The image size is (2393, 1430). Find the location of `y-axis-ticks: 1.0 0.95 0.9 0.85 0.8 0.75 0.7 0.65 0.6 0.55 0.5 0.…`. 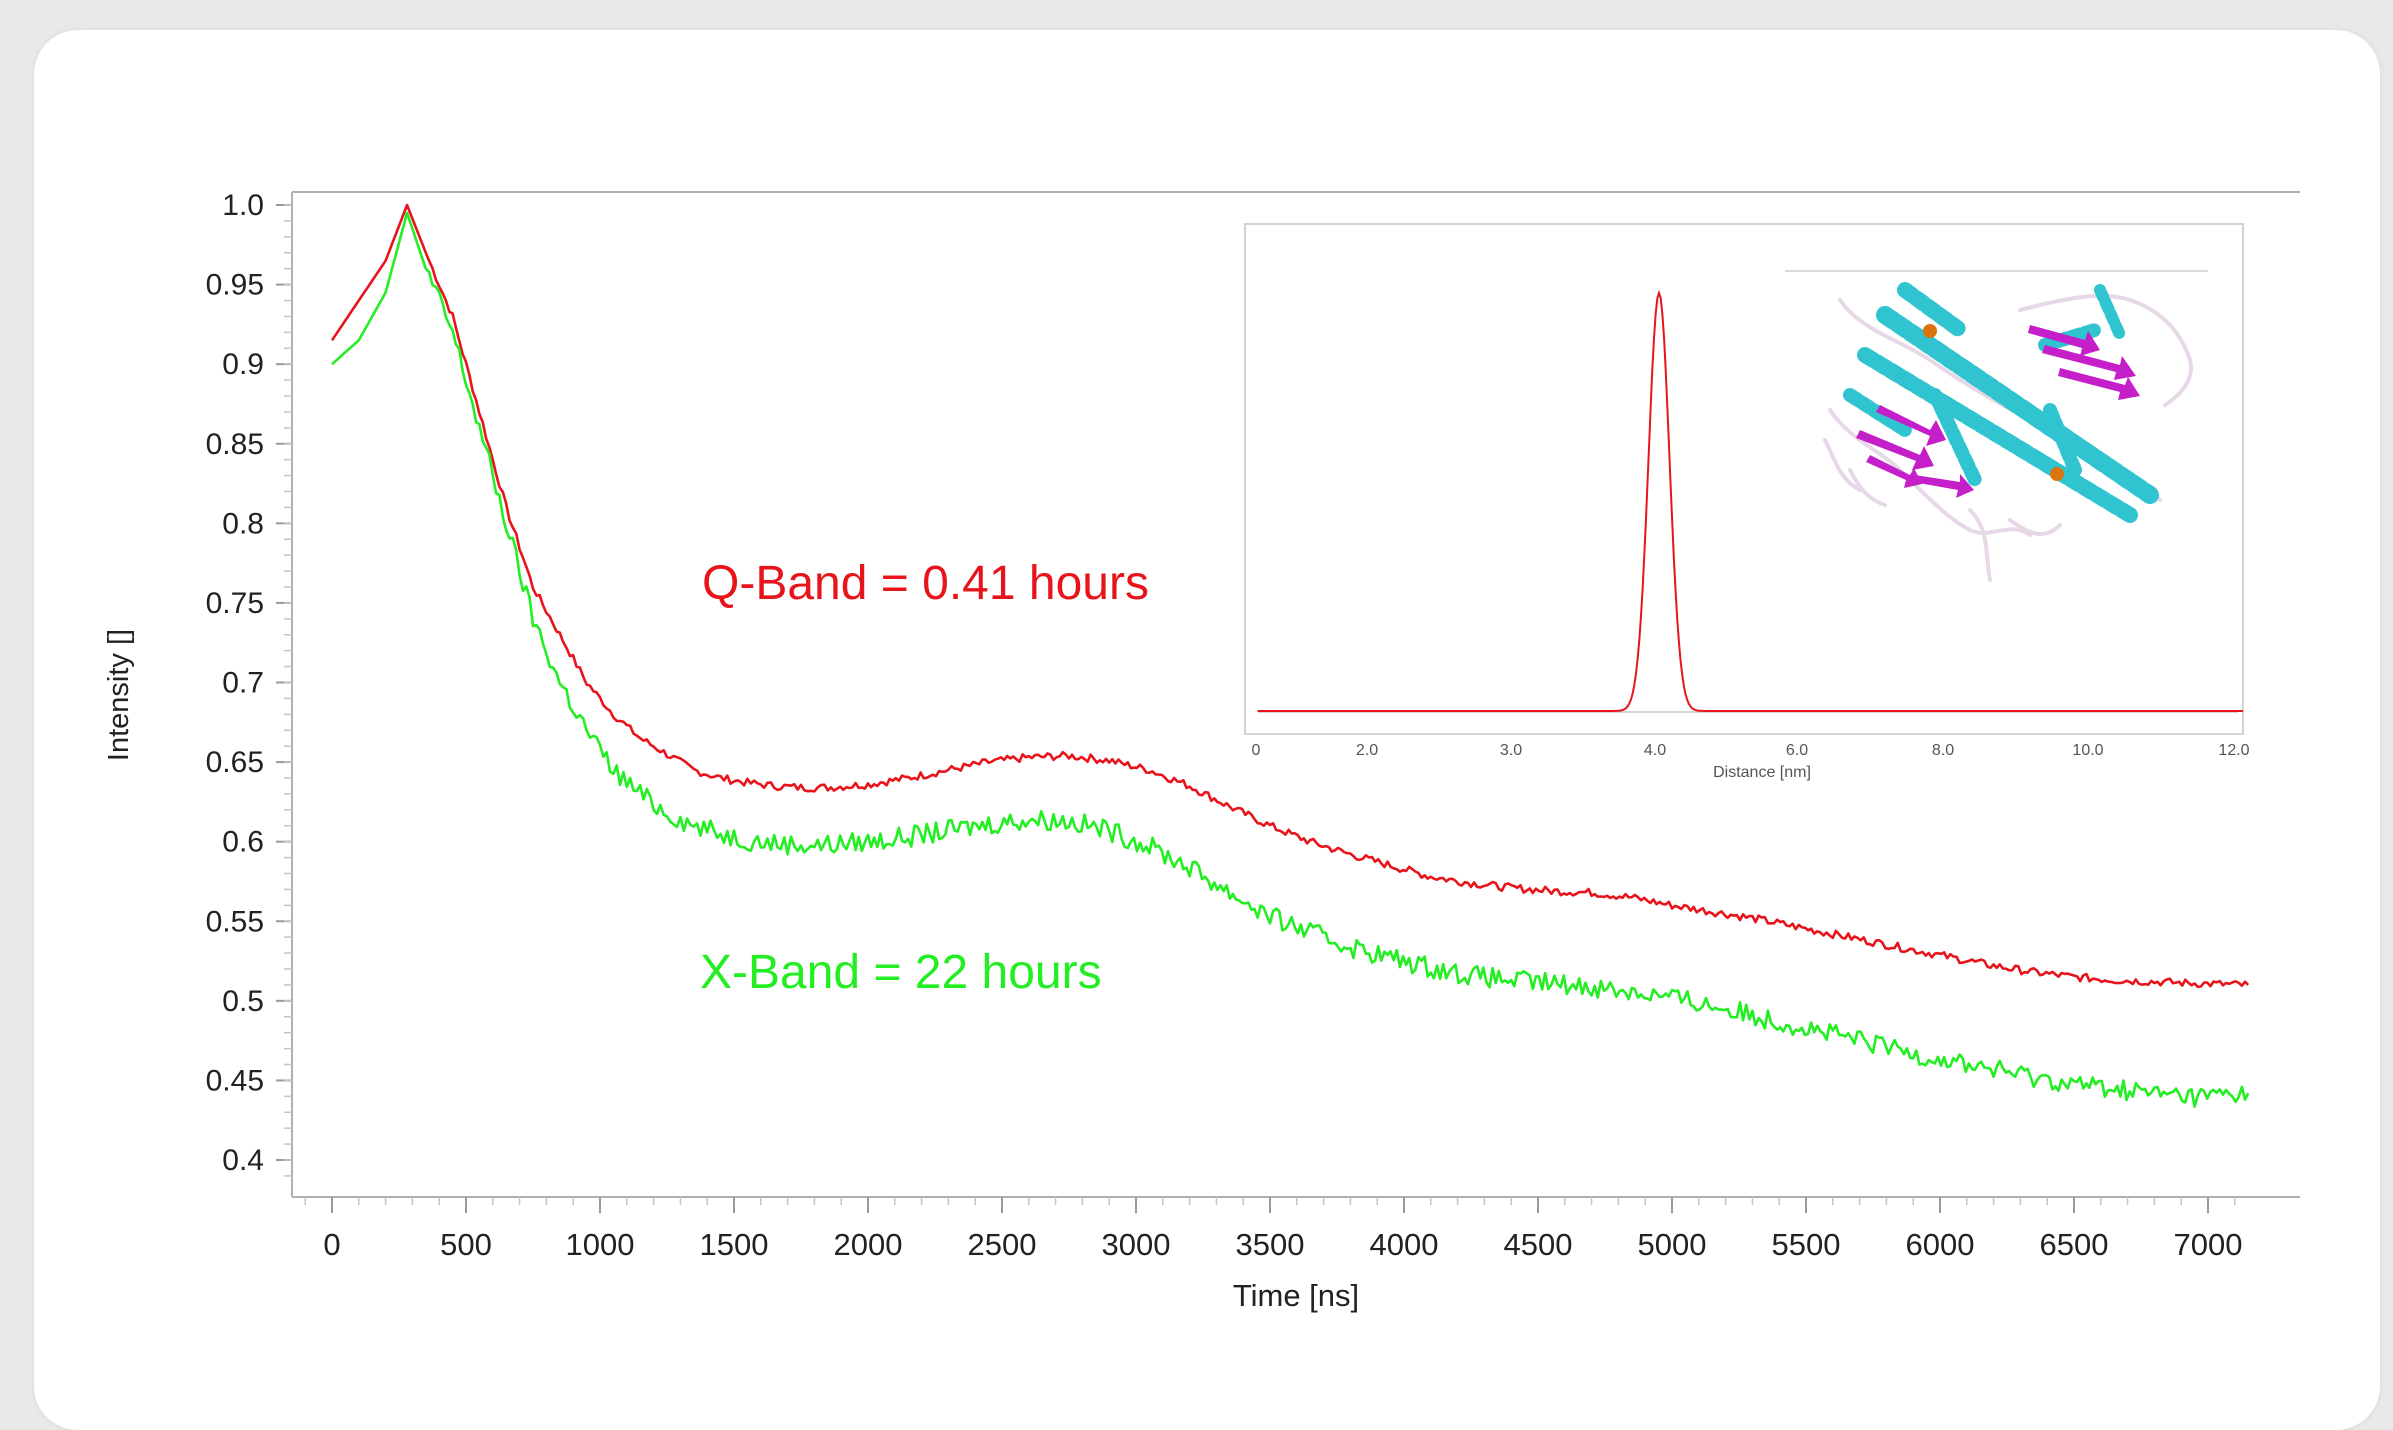

y-axis-ticks: 1.0 0.95 0.9 0.85 0.8 0.75 0.7 0.65 0.6 0.55 0.5 0.… is located at coordinates (249, 683).